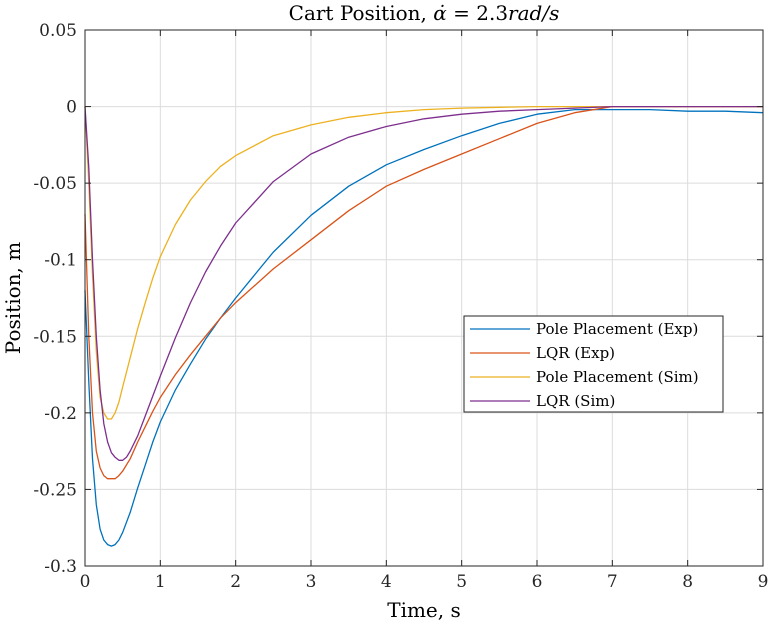 Image resolution: width=770 pixels, height=627 pixels. Describe the element at coordinates (58, 31) in the screenshot. I see `y-tick-label: 0.05` at that location.